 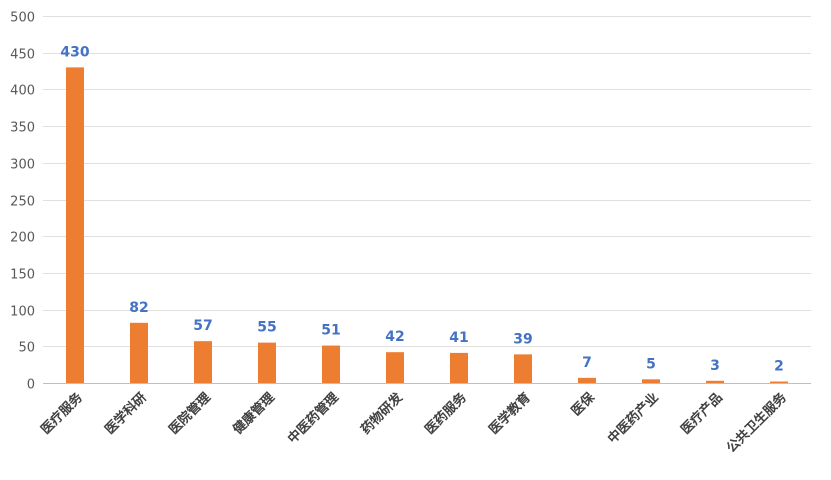 I want to click on data-label: 82, so click(x=138, y=308).